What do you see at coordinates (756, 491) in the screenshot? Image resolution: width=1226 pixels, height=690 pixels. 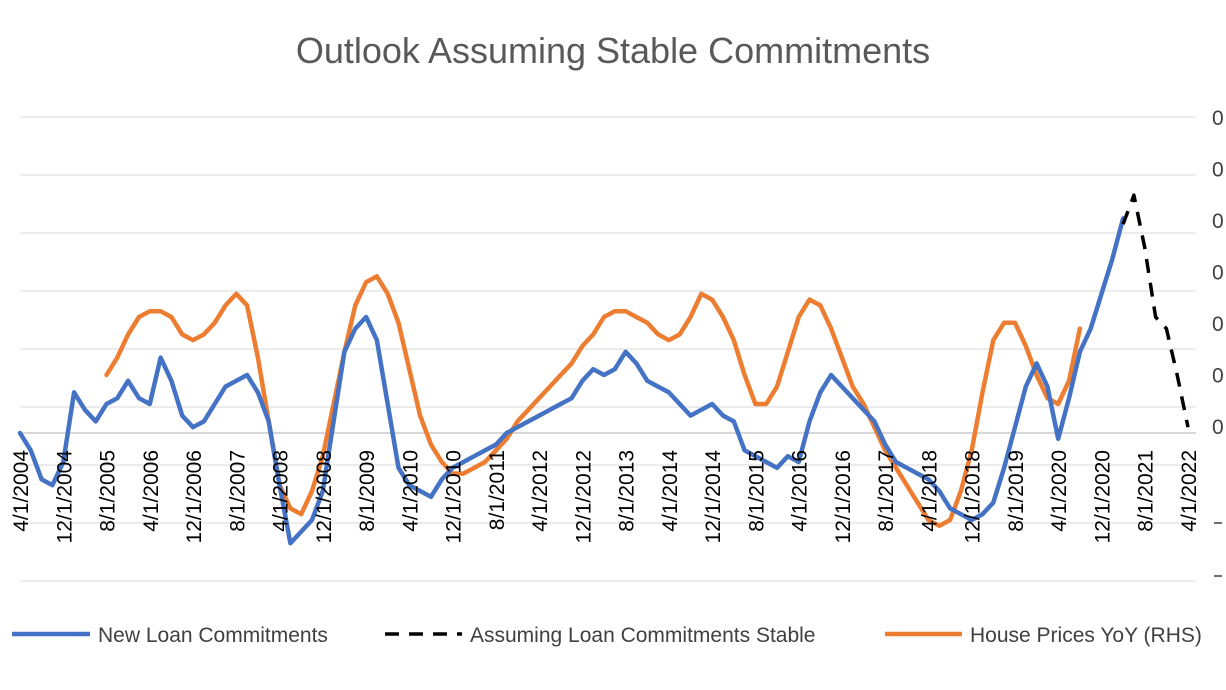 I see `x-tick-label: 8/1/2015` at bounding box center [756, 491].